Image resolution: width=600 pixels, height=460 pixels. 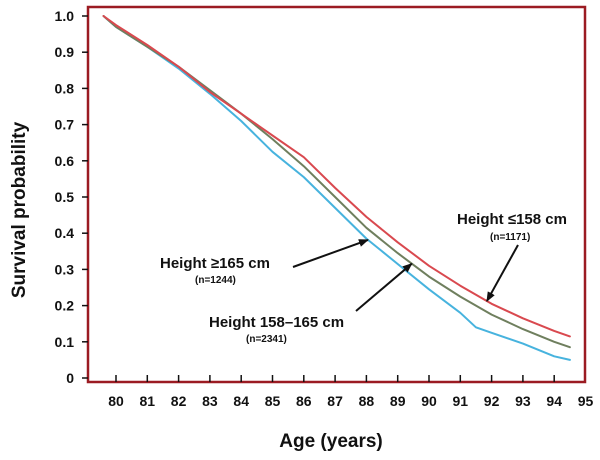 I want to click on y-tick-label: 0.5, so click(x=65, y=197).